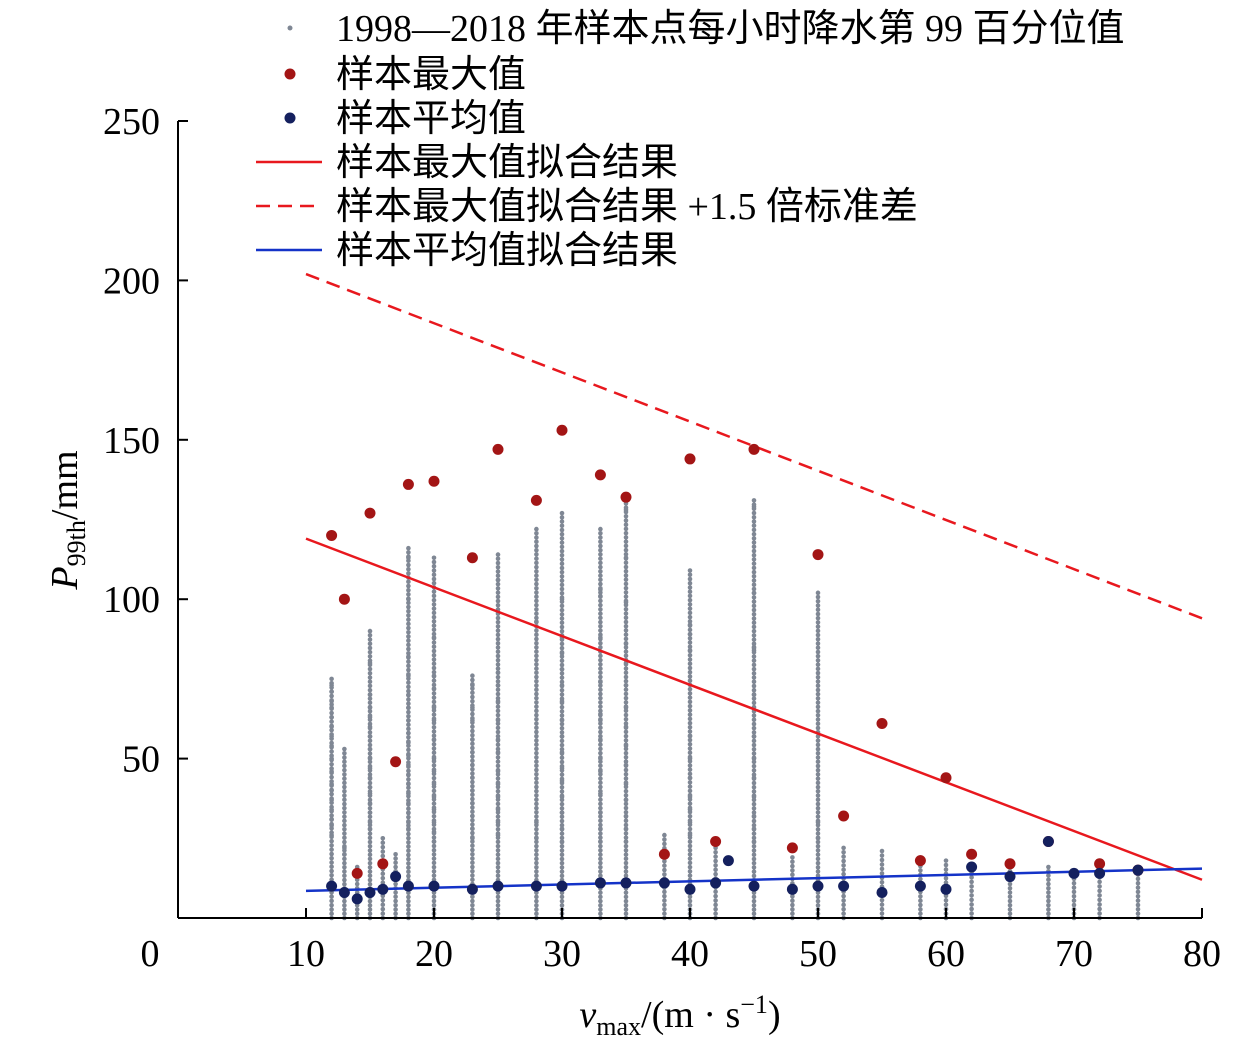 The width and height of the screenshot is (1260, 1049). Describe the element at coordinates (690, 954) in the screenshot. I see `x-tick-label: 40` at that location.